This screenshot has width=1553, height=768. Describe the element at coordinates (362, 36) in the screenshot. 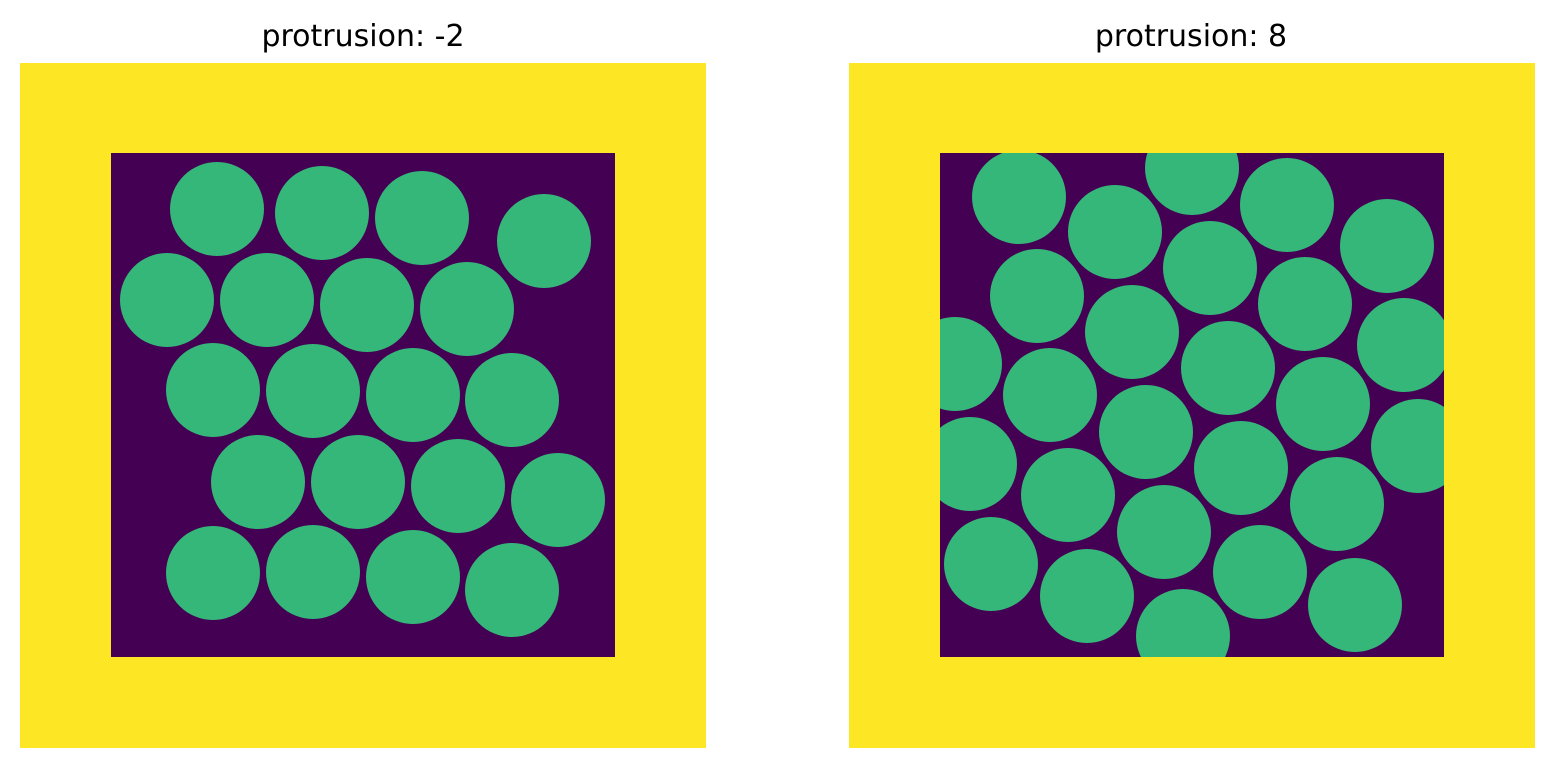

I see `panel-title: protrusion: -2` at that location.